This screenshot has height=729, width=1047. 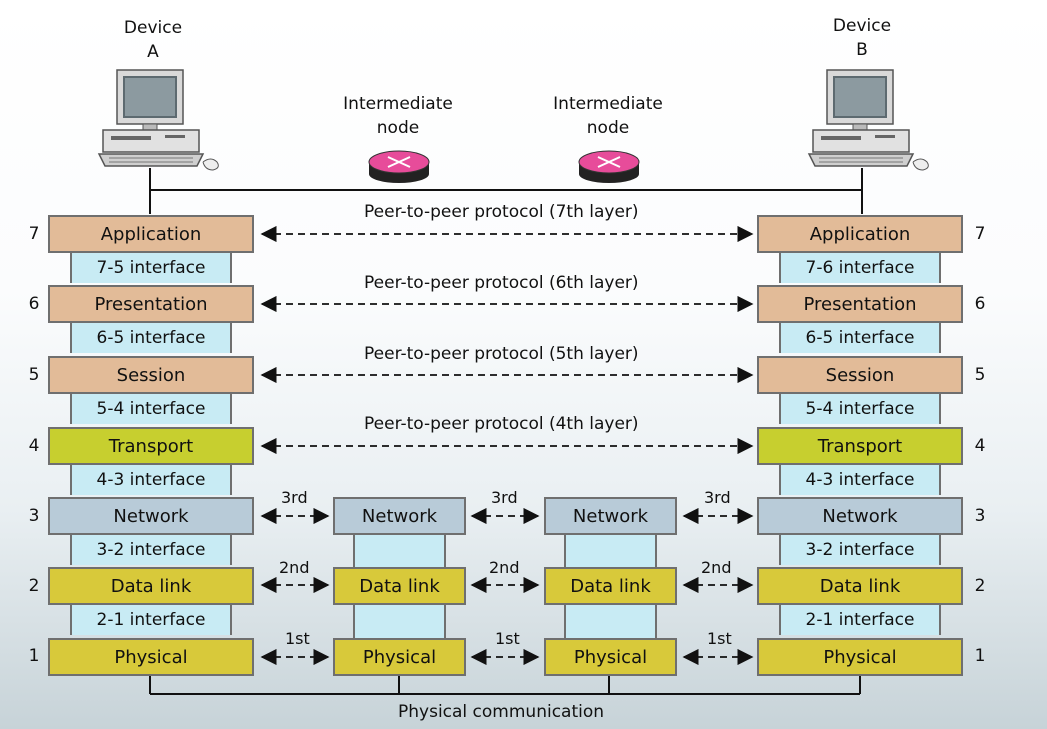 What do you see at coordinates (398, 116) in the screenshot?
I see `intermediate-node-left-label: Intermediate node` at bounding box center [398, 116].